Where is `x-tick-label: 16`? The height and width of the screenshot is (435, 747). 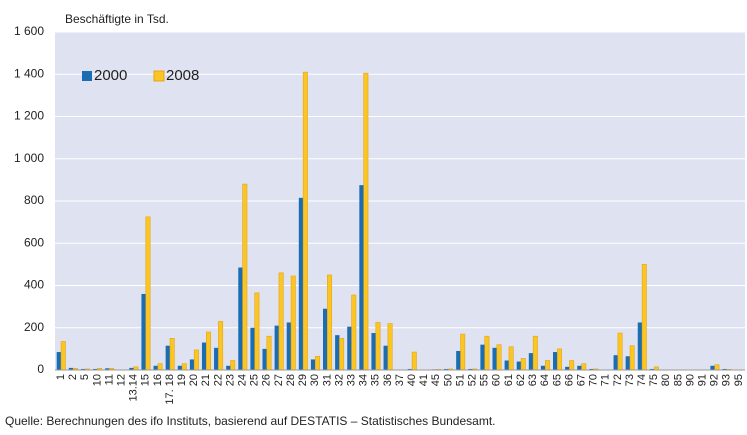 x-tick-label: 16 is located at coordinates (158, 380).